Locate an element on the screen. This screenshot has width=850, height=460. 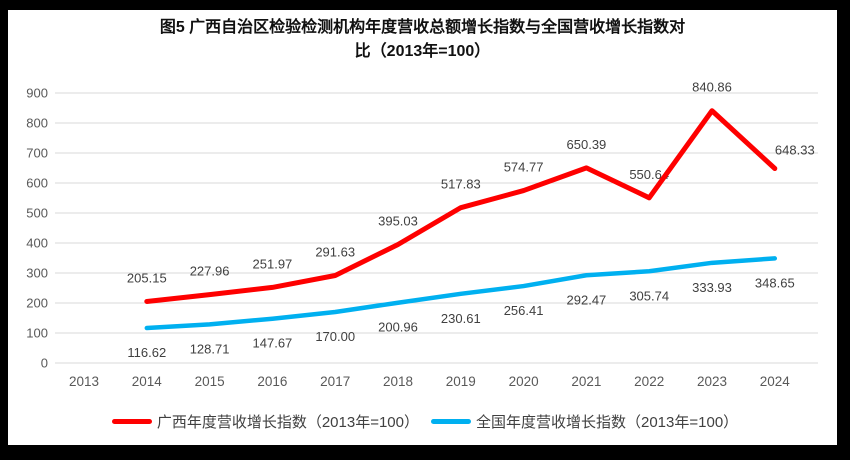
legend-label-guangxi: 广西年度营收增长指数（2013年=100） is located at coordinates (287, 422).